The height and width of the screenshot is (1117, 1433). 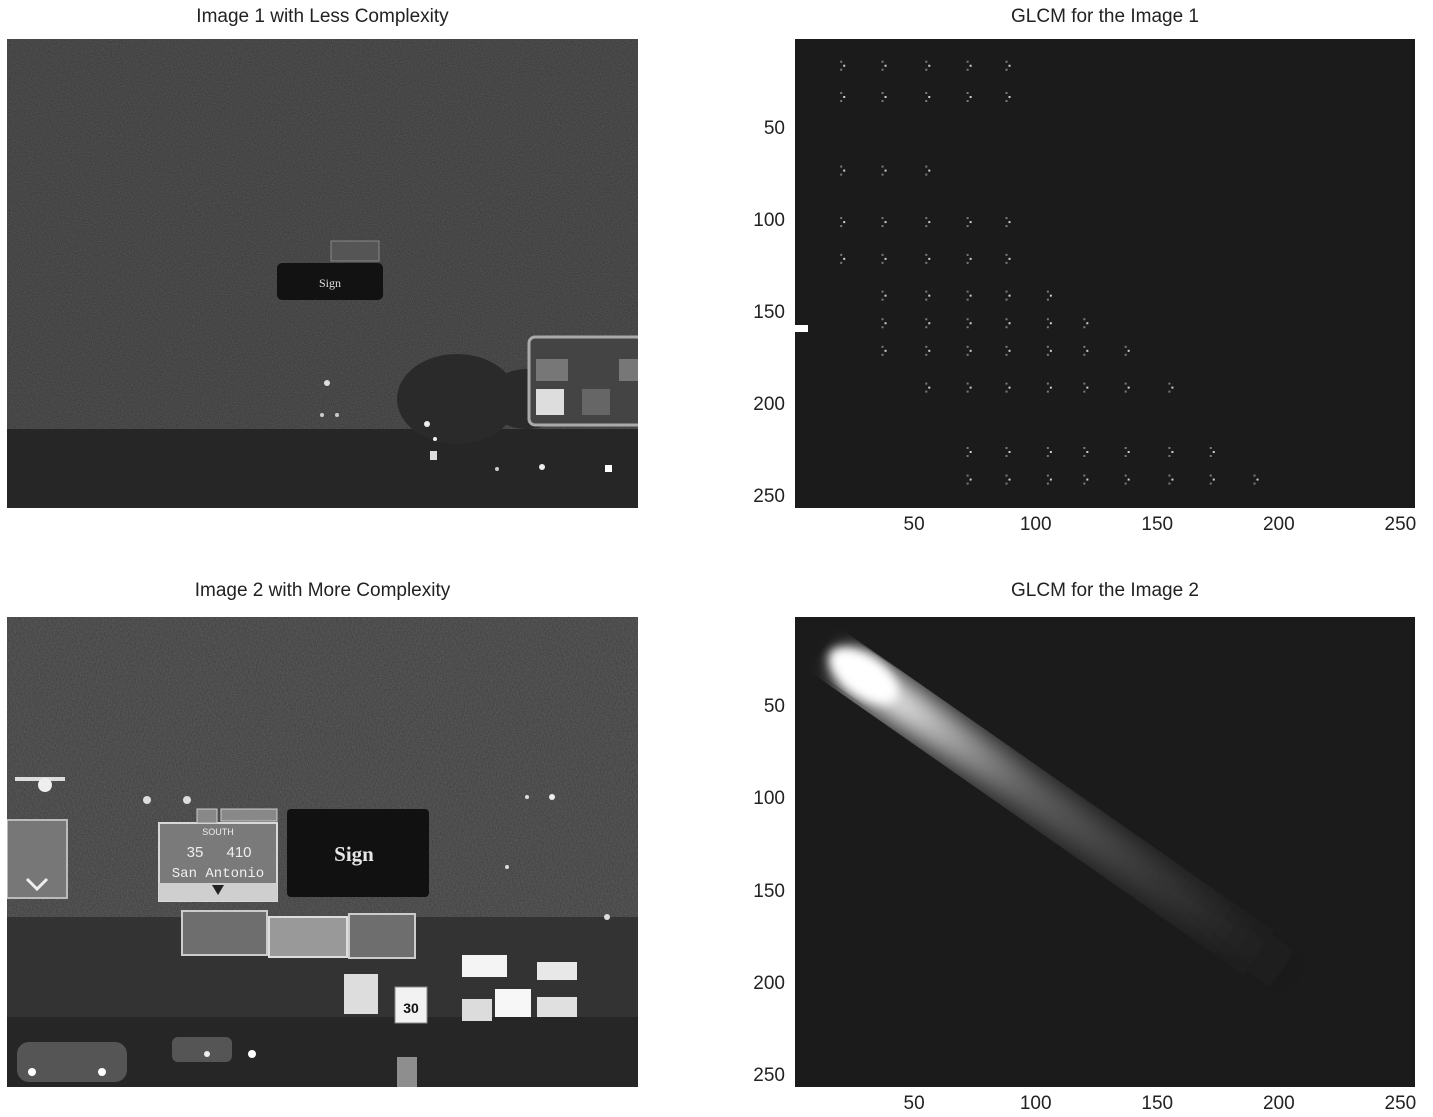 What do you see at coordinates (1278, 1103) in the screenshot?
I see `glcm2-xtick-200: 200` at bounding box center [1278, 1103].